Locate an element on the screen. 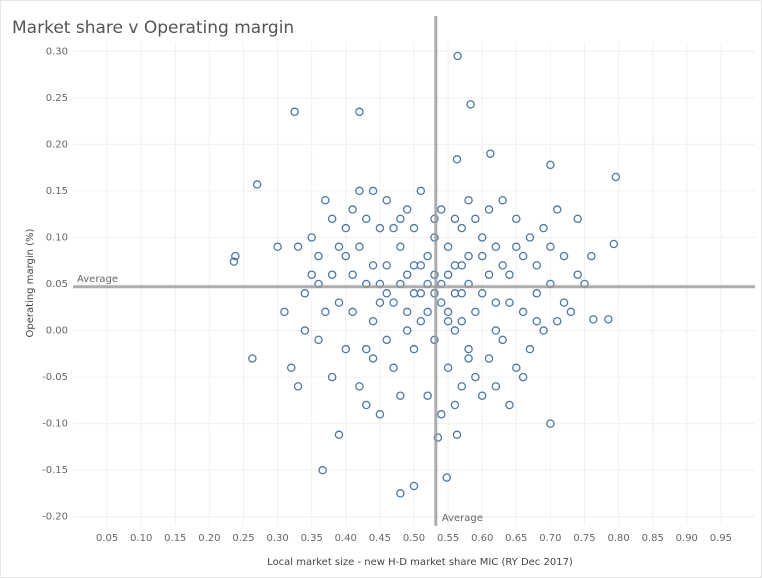  y-tick-label: -0.20 is located at coordinates (55, 517).